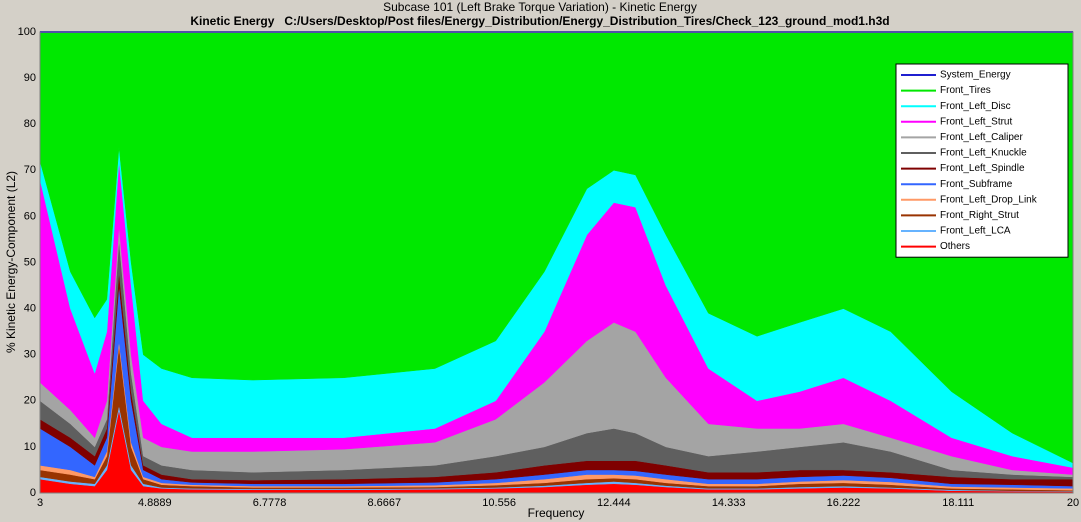  What do you see at coordinates (40, 503) in the screenshot?
I see `x-tick-label: 3` at bounding box center [40, 503].